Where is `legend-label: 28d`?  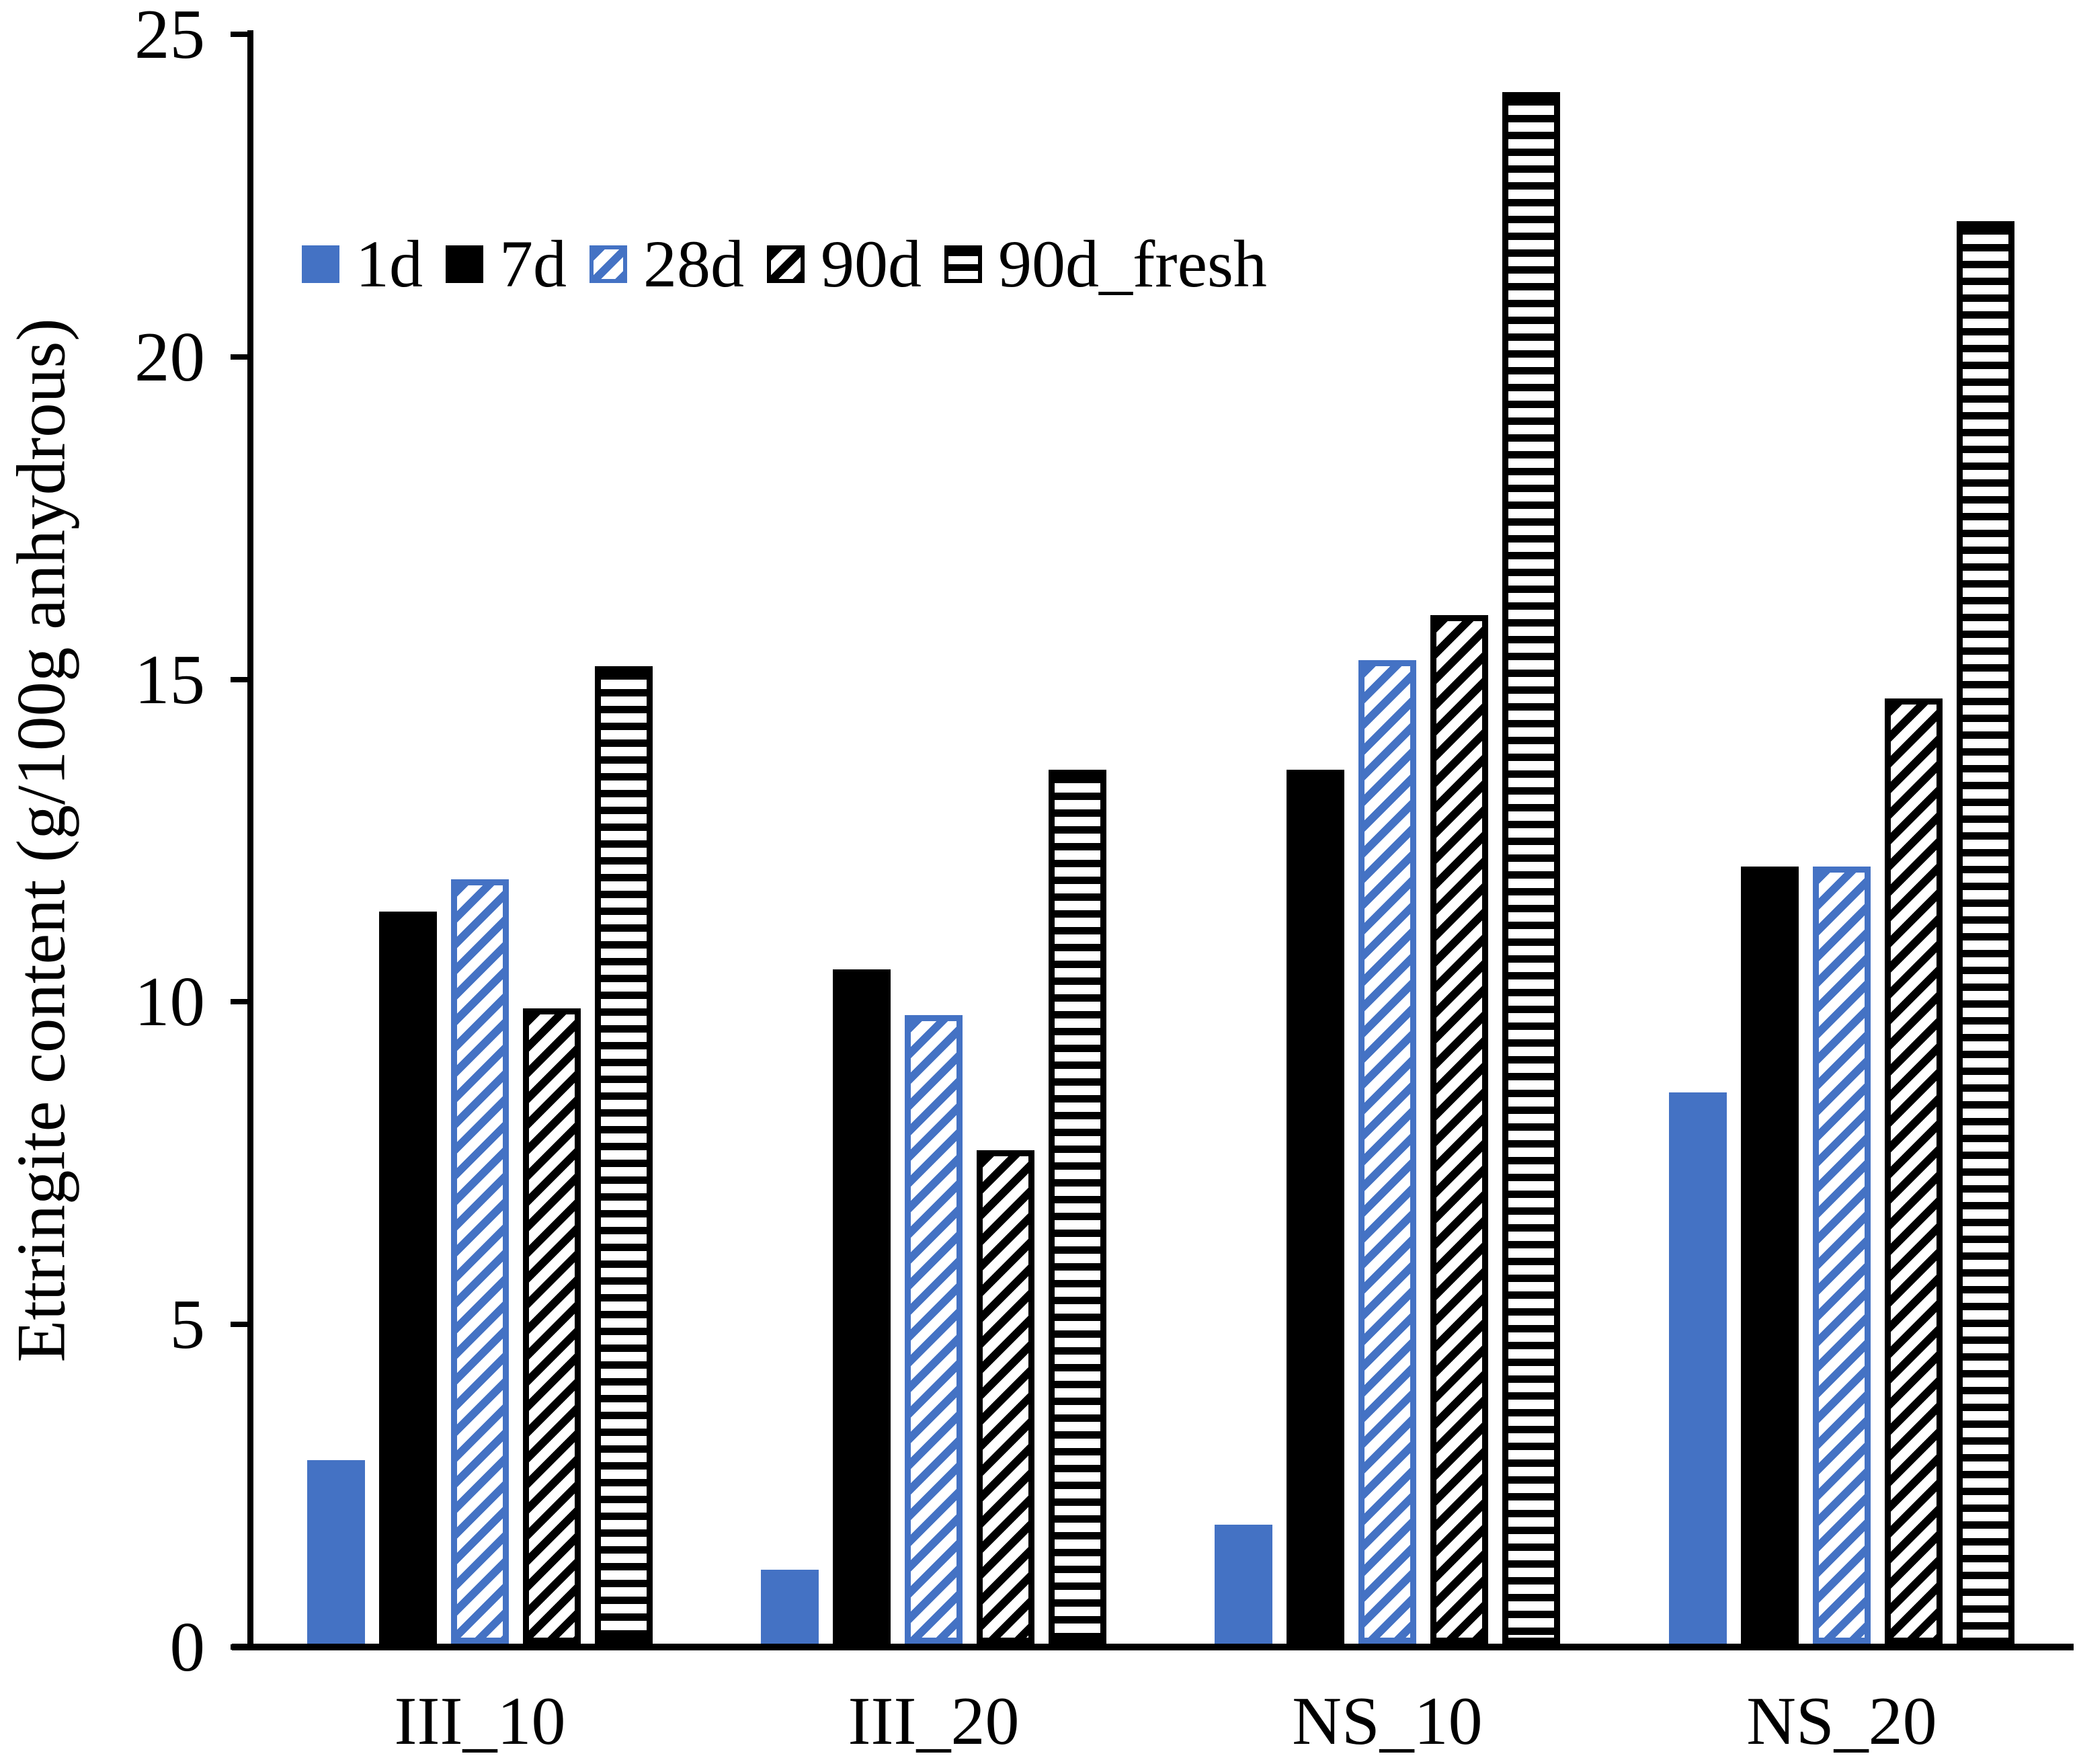 legend-label: 28d is located at coordinates (694, 264).